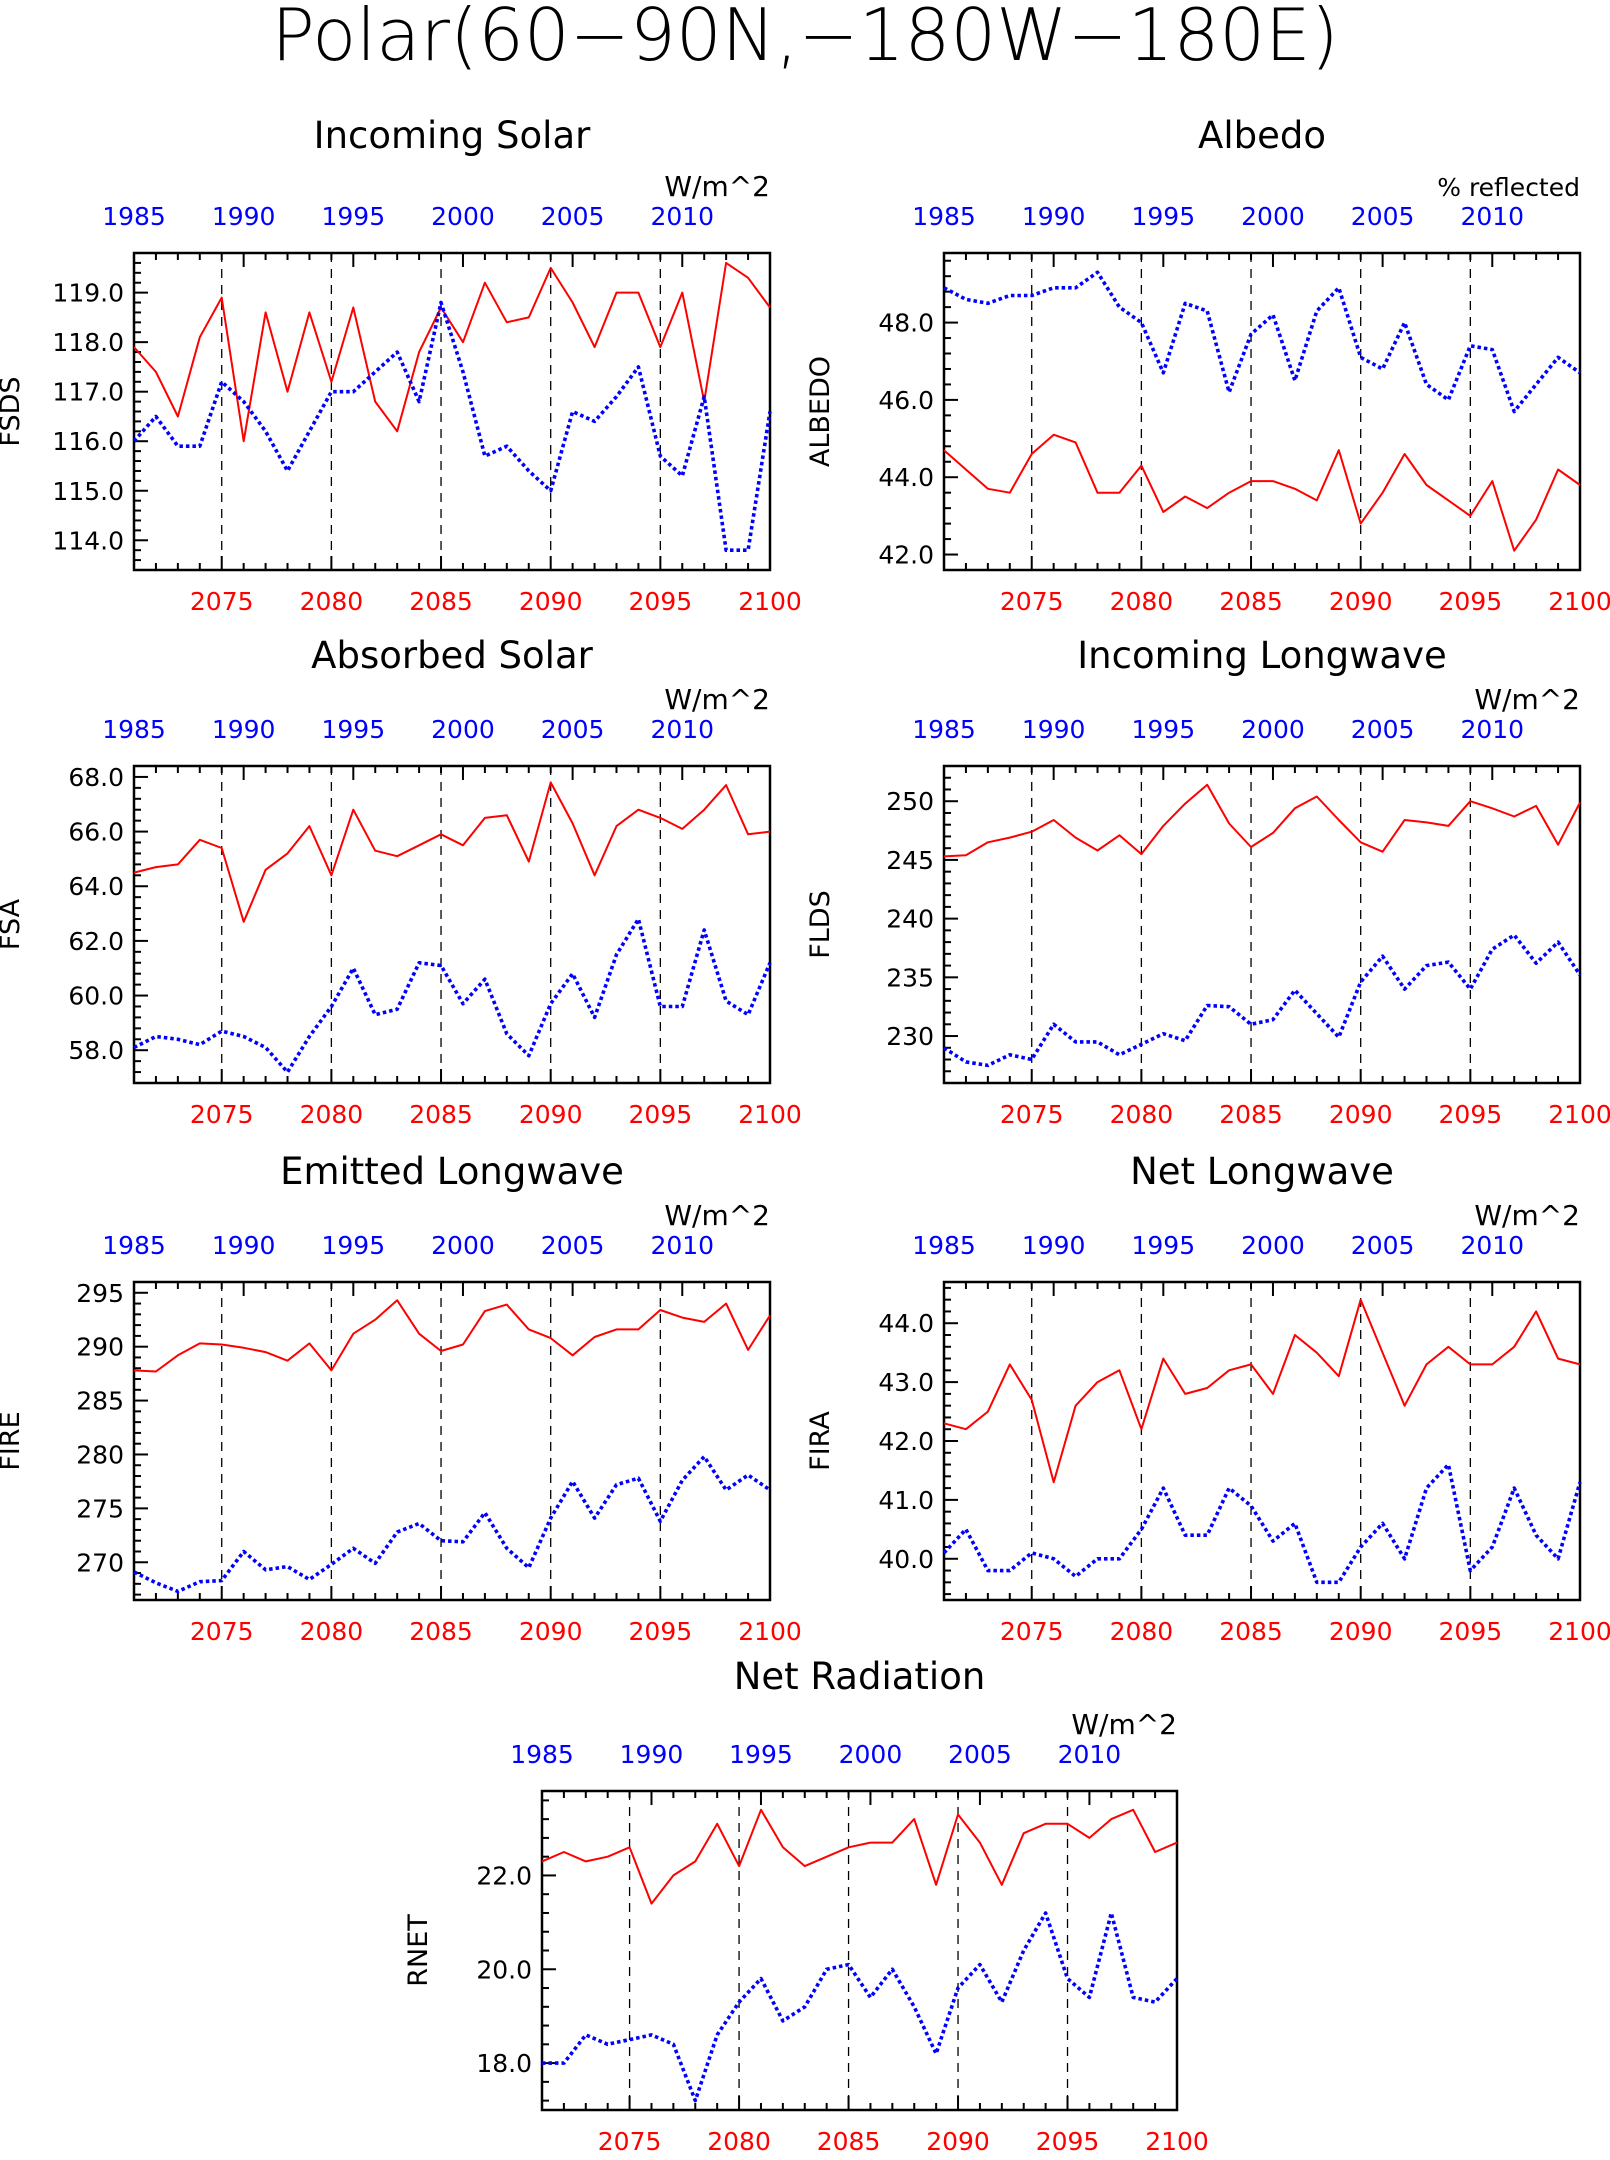 The height and width of the screenshot is (2160, 1610). What do you see at coordinates (13, 924) in the screenshot?
I see `y-axis-label: FSA` at bounding box center [13, 924].